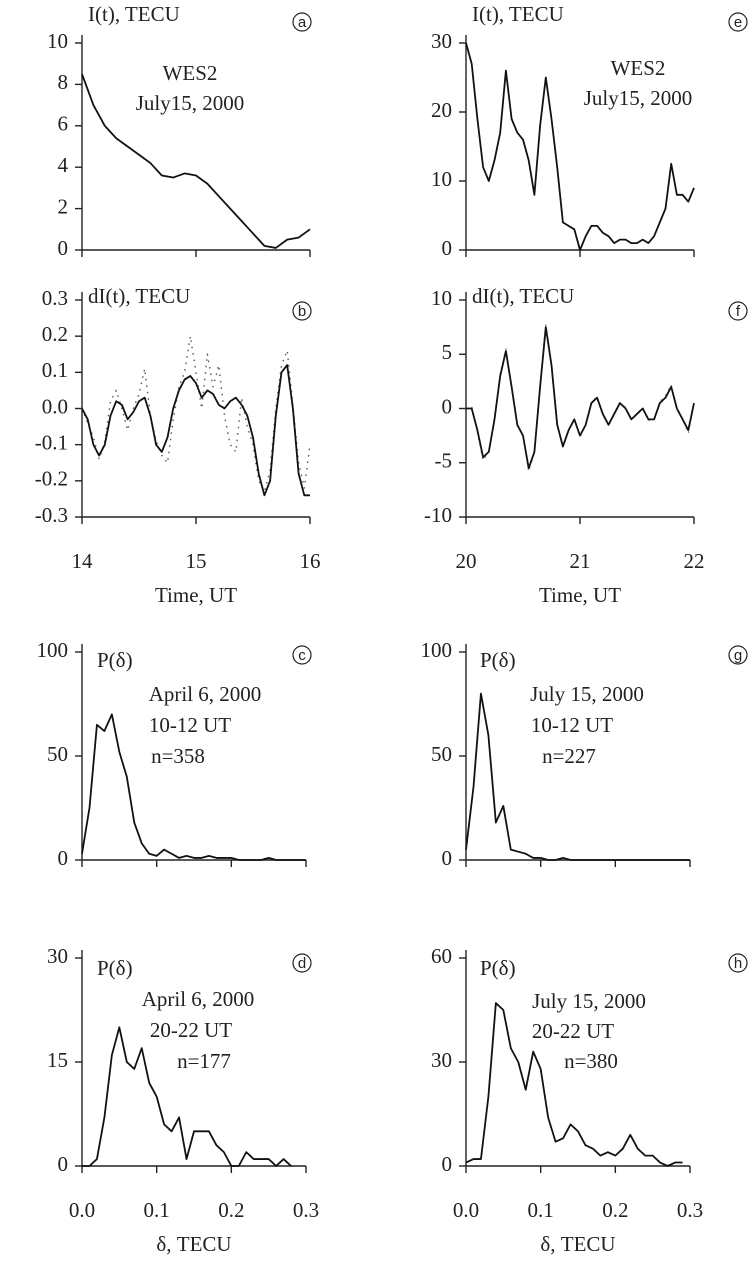 Image resolution: width=752 pixels, height=1263 pixels. I want to click on panel-letter: f, so click(738, 311).